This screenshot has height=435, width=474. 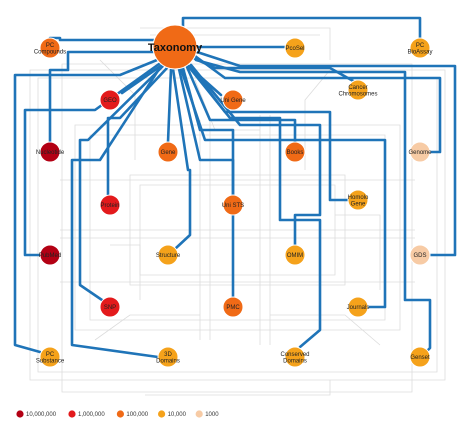 I want to click on node-homolo-gene-circle, so click(x=358, y=200).